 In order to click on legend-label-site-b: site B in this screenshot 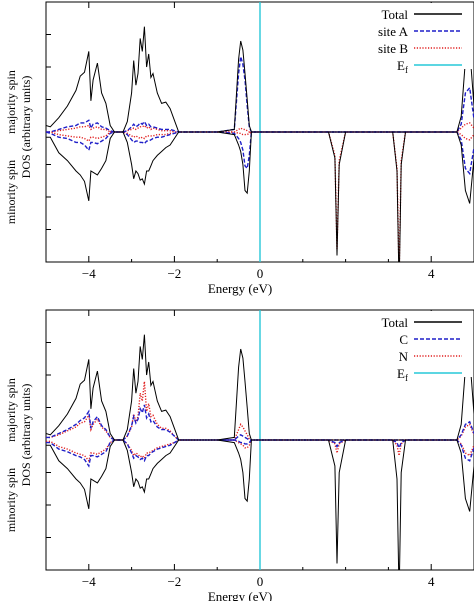, I will do `click(393, 48)`.